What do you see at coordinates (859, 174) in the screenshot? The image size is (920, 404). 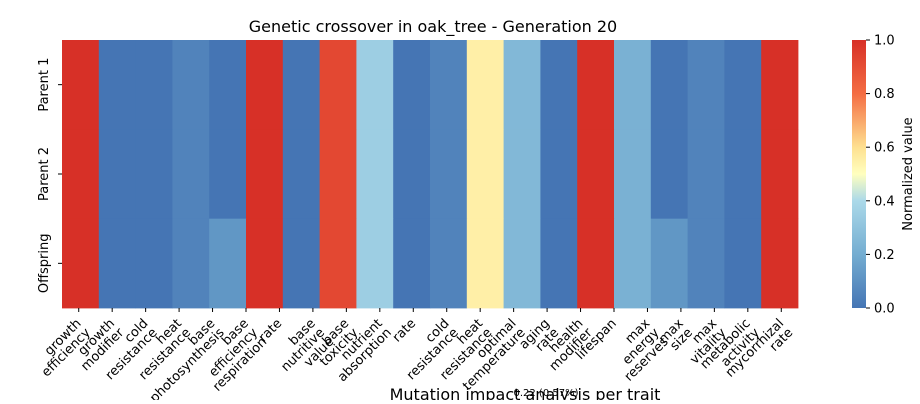 I see `colorbar-gradient` at bounding box center [859, 174].